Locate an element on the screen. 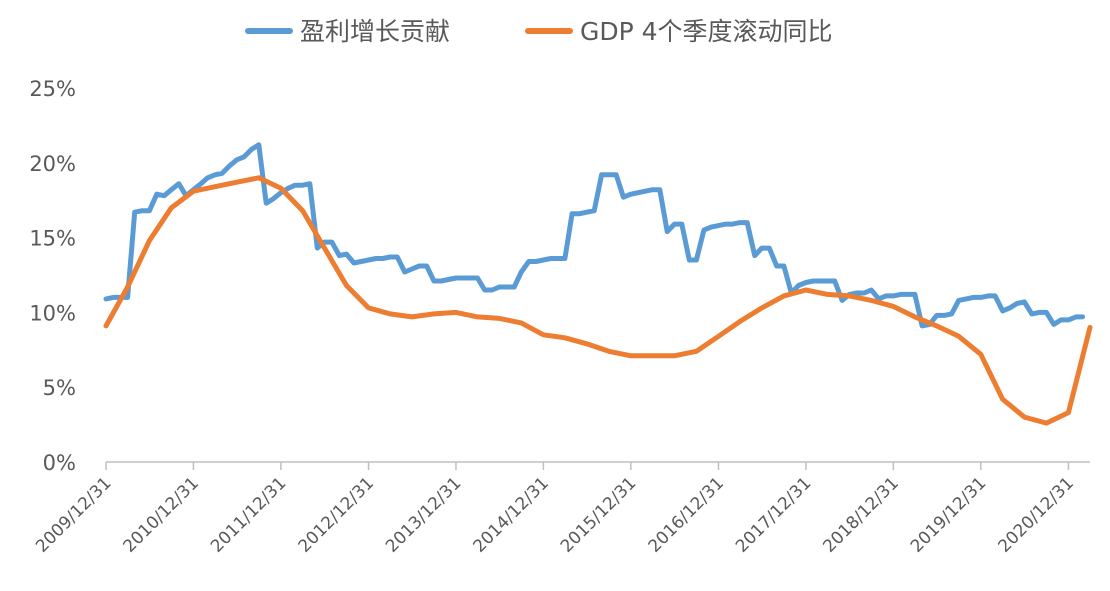  y-tick-label: 25% is located at coordinates (52, 89).